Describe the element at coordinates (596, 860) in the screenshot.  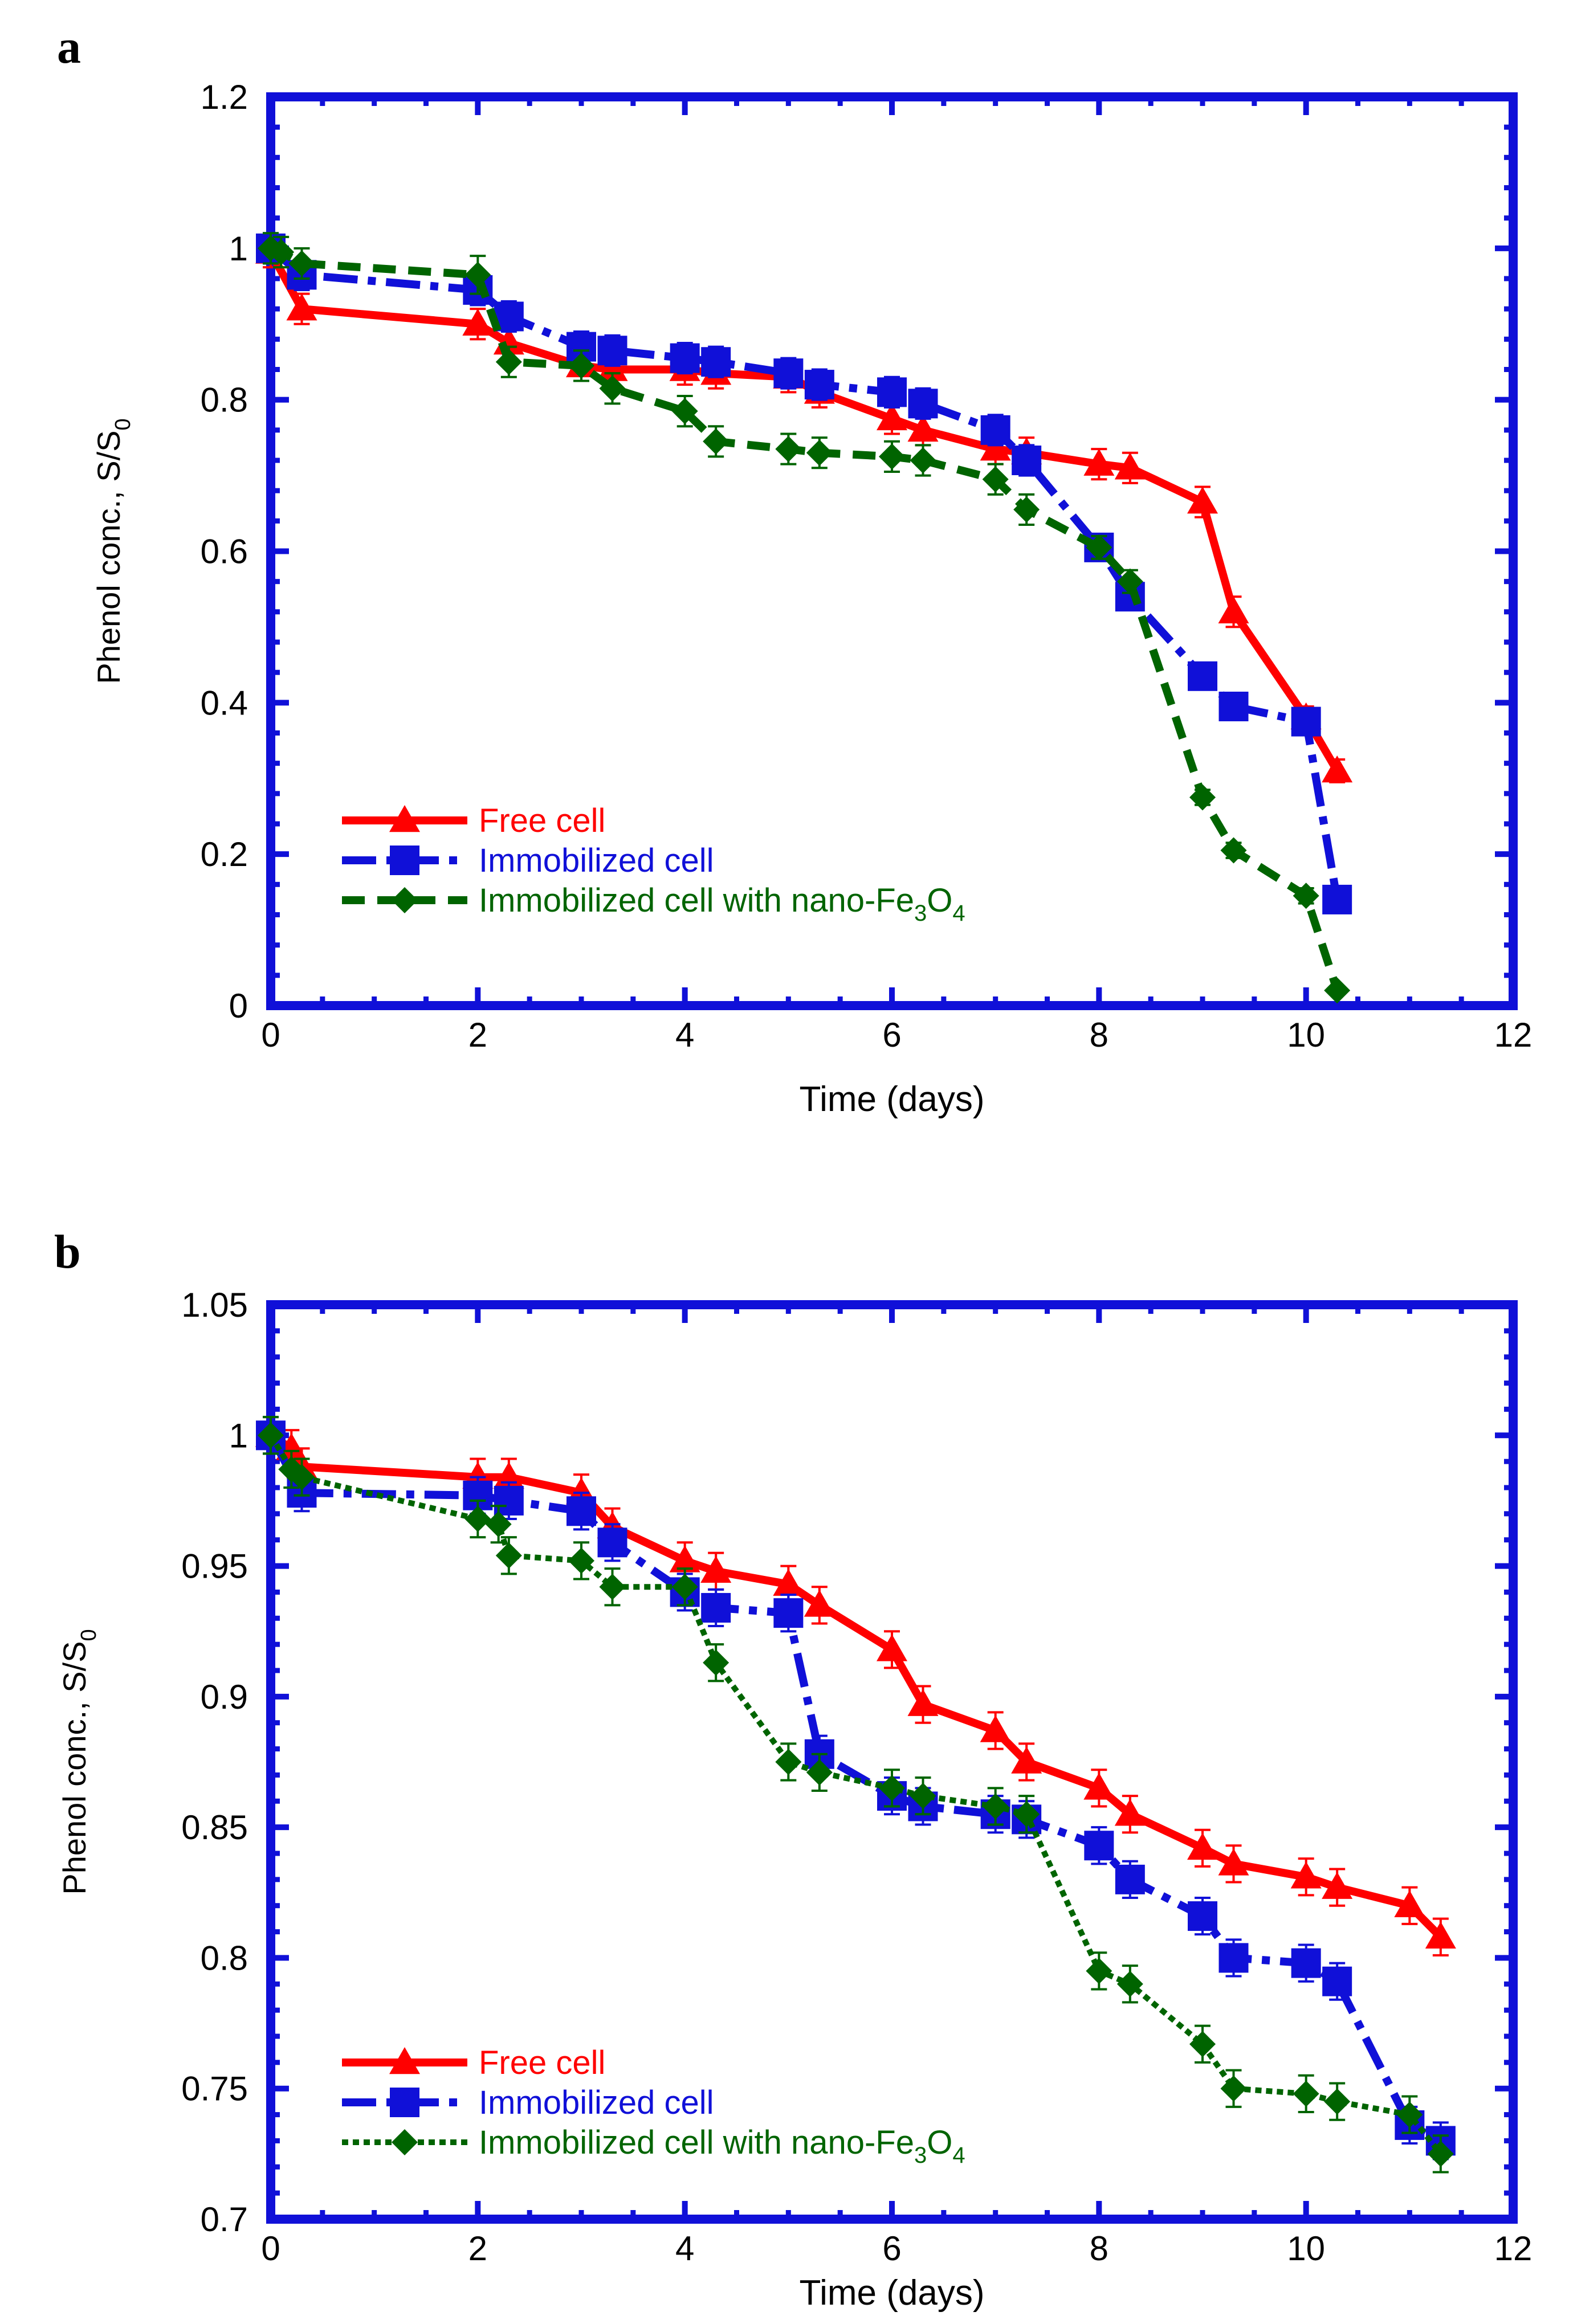
I see `legend-label: Immobilized cell` at that location.